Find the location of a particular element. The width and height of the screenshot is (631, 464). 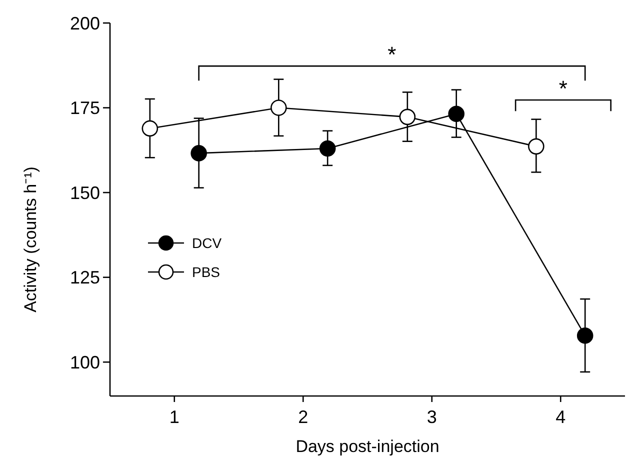

x-tick-label: 4 is located at coordinates (561, 417).